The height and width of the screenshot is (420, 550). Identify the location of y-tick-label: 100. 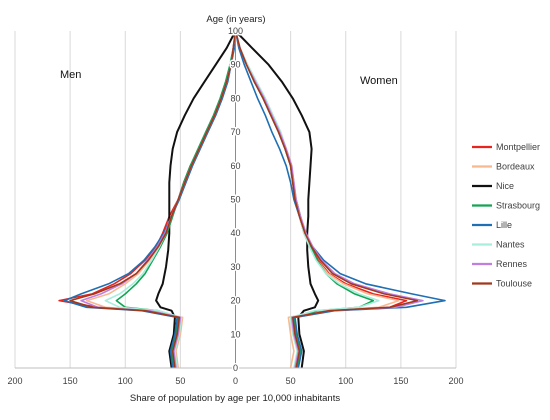
(235, 31).